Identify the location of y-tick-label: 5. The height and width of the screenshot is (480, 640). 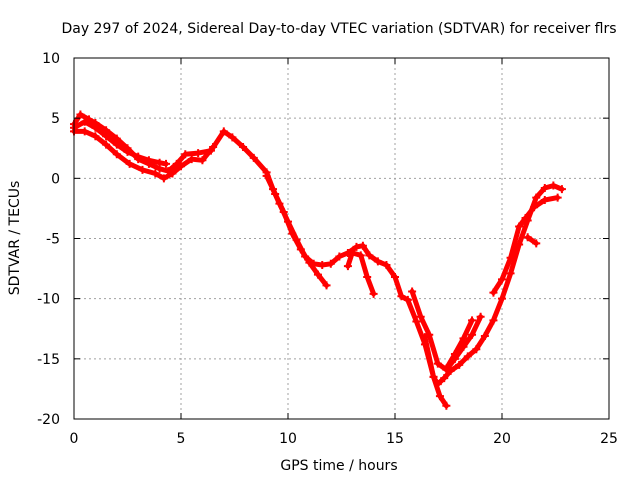
(55, 119).